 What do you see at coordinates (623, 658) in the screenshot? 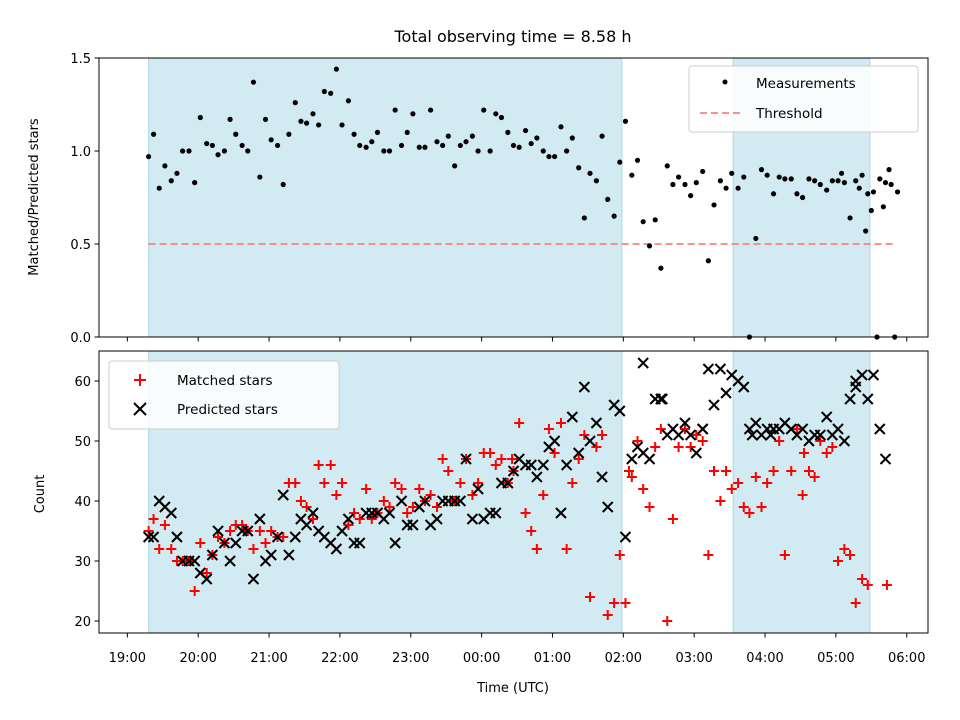
I see `x-tick-label: 02:00` at bounding box center [623, 658].